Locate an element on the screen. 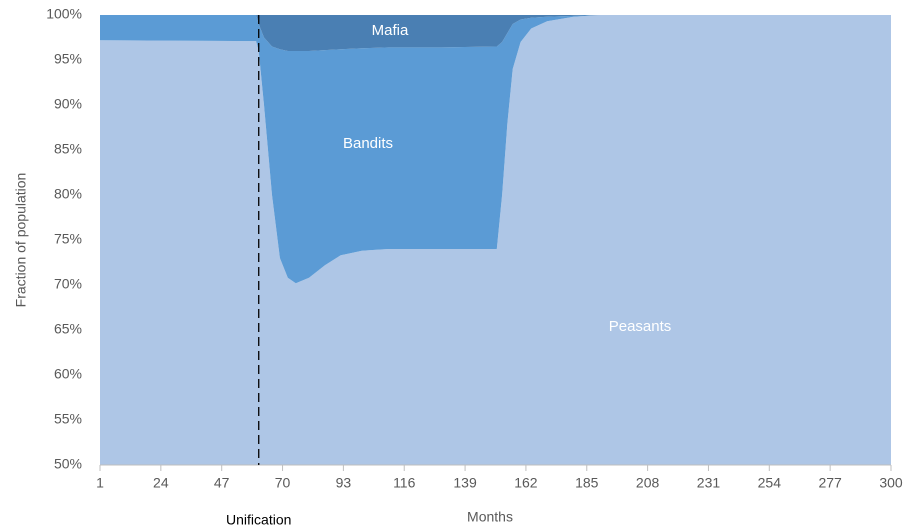 The width and height of the screenshot is (909, 531). x-tick-label: 47 is located at coordinates (222, 483).